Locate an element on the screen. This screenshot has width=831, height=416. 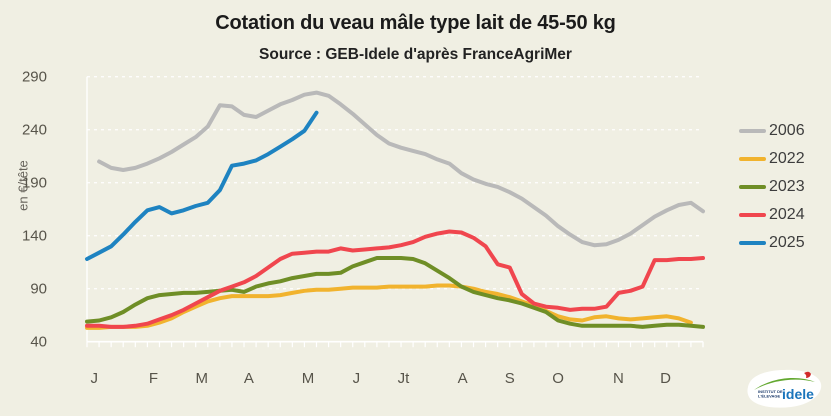
legend-label: 2023 is located at coordinates (787, 186).